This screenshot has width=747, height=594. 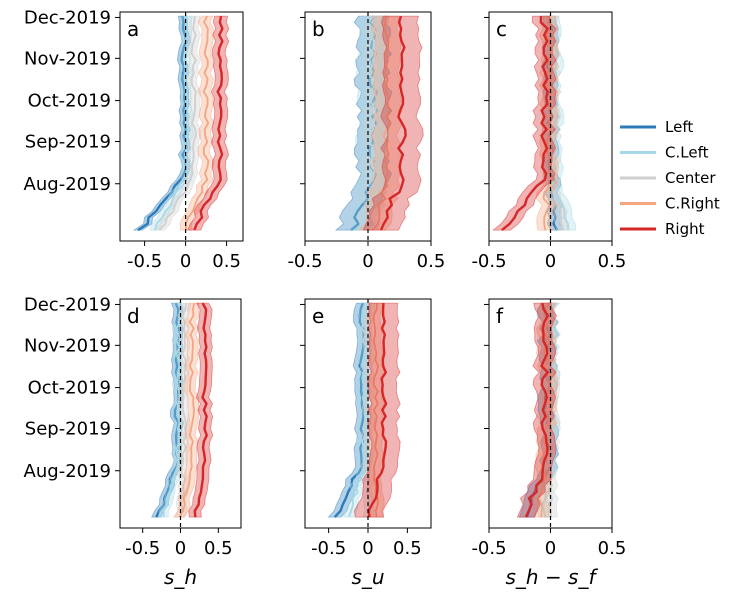 What do you see at coordinates (180, 577) in the screenshot?
I see `x-axis-label: s_h` at bounding box center [180, 577].